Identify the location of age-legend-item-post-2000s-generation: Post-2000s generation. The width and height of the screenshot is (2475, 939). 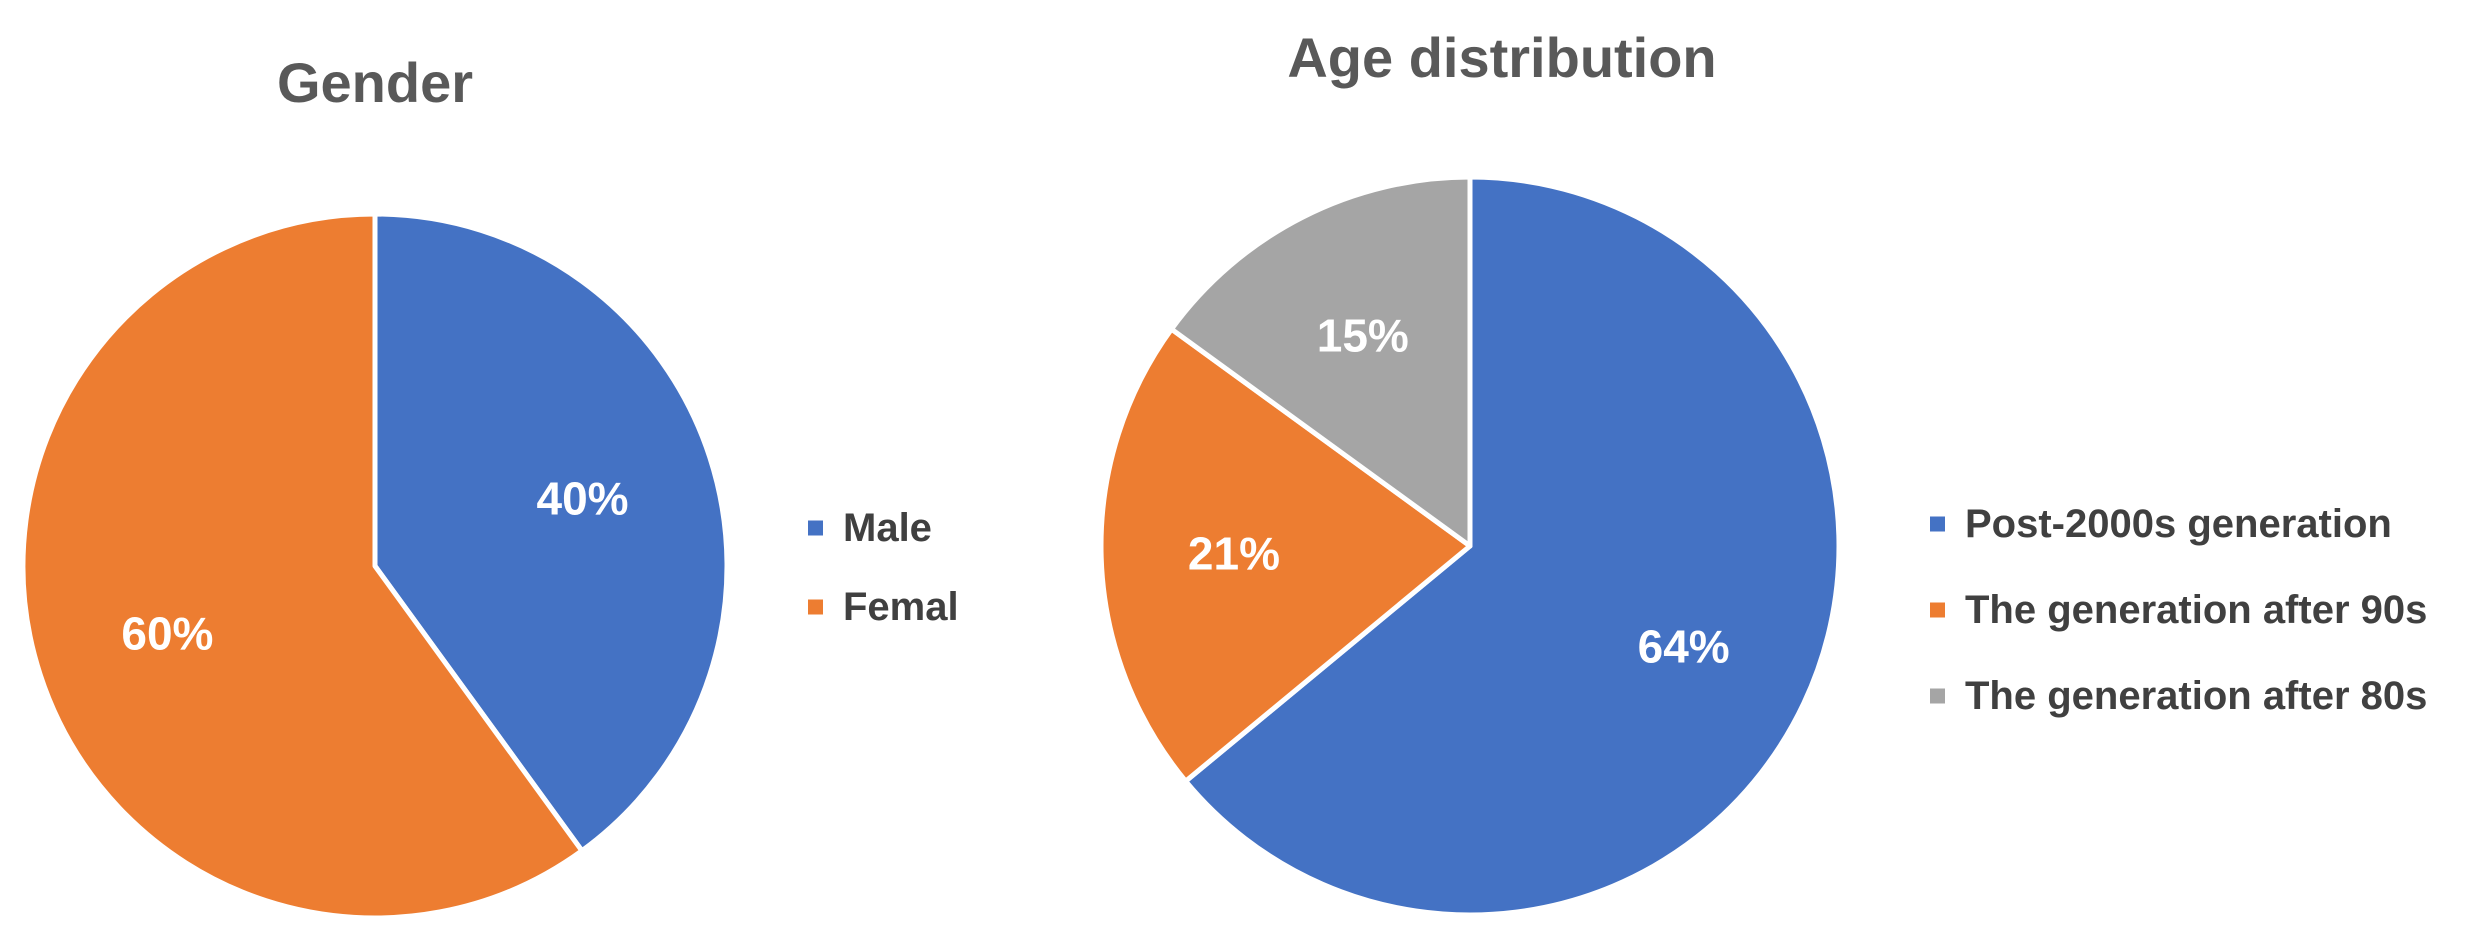
(2161, 524).